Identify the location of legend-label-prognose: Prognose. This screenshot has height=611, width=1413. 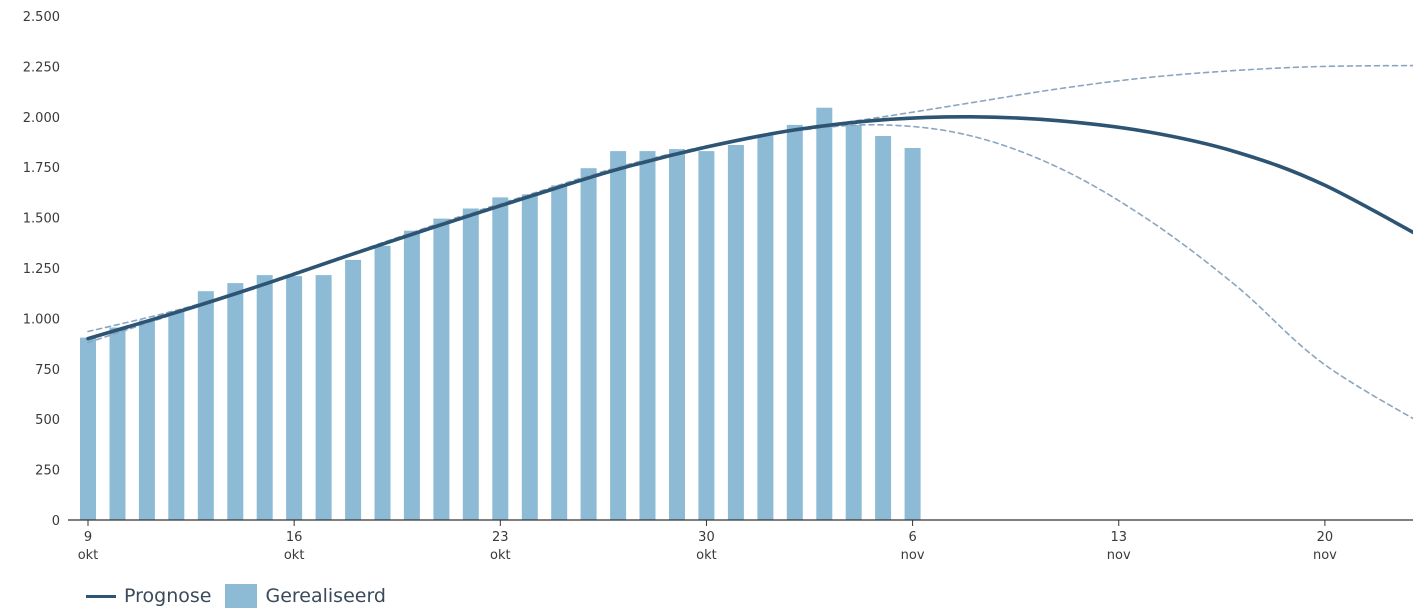
(168, 596).